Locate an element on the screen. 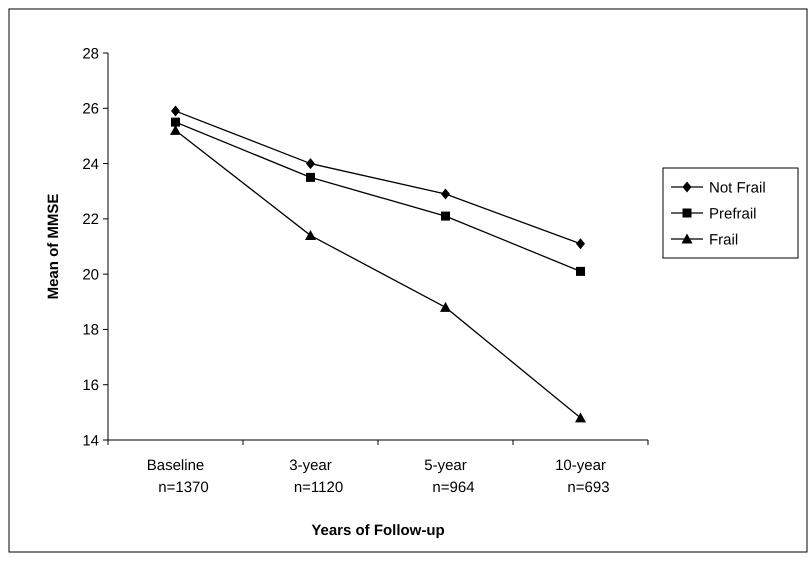 This screenshot has width=809, height=561. x-tick-label: 5-year n=964 is located at coordinates (449, 476).